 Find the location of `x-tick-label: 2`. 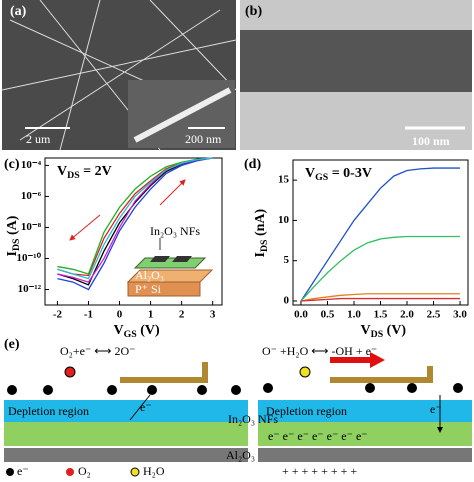

x-tick-label: 2 is located at coordinates (182, 315).